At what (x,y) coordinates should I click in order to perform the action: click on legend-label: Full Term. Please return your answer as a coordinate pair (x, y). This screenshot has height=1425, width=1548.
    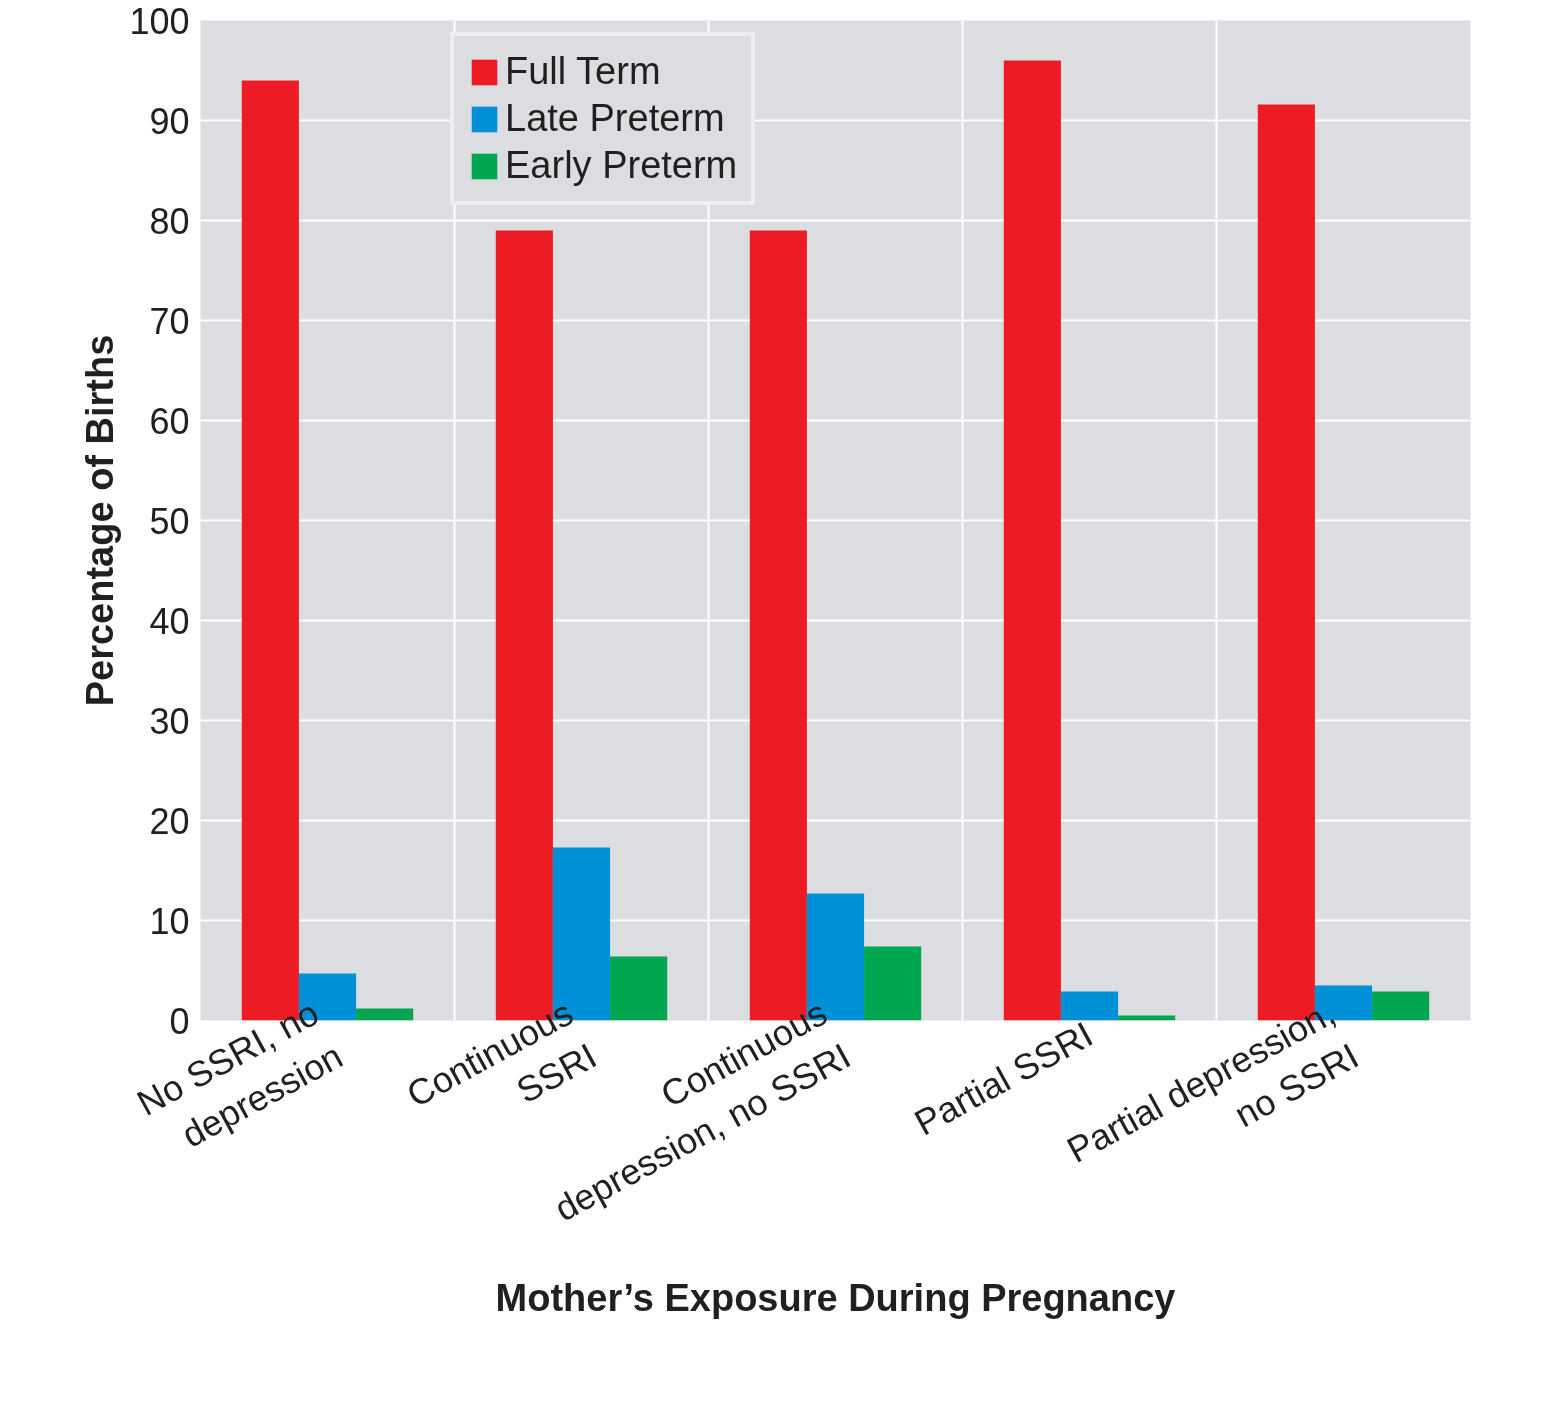
    Looking at the image, I should click on (583, 71).